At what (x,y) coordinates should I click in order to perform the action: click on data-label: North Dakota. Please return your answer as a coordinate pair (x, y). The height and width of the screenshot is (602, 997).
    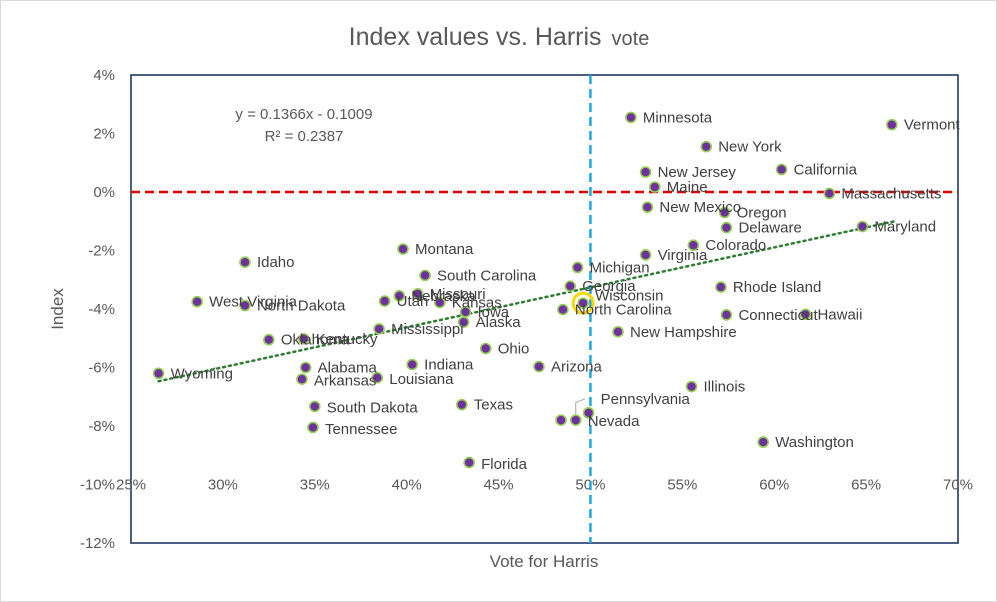
    Looking at the image, I should click on (301, 305).